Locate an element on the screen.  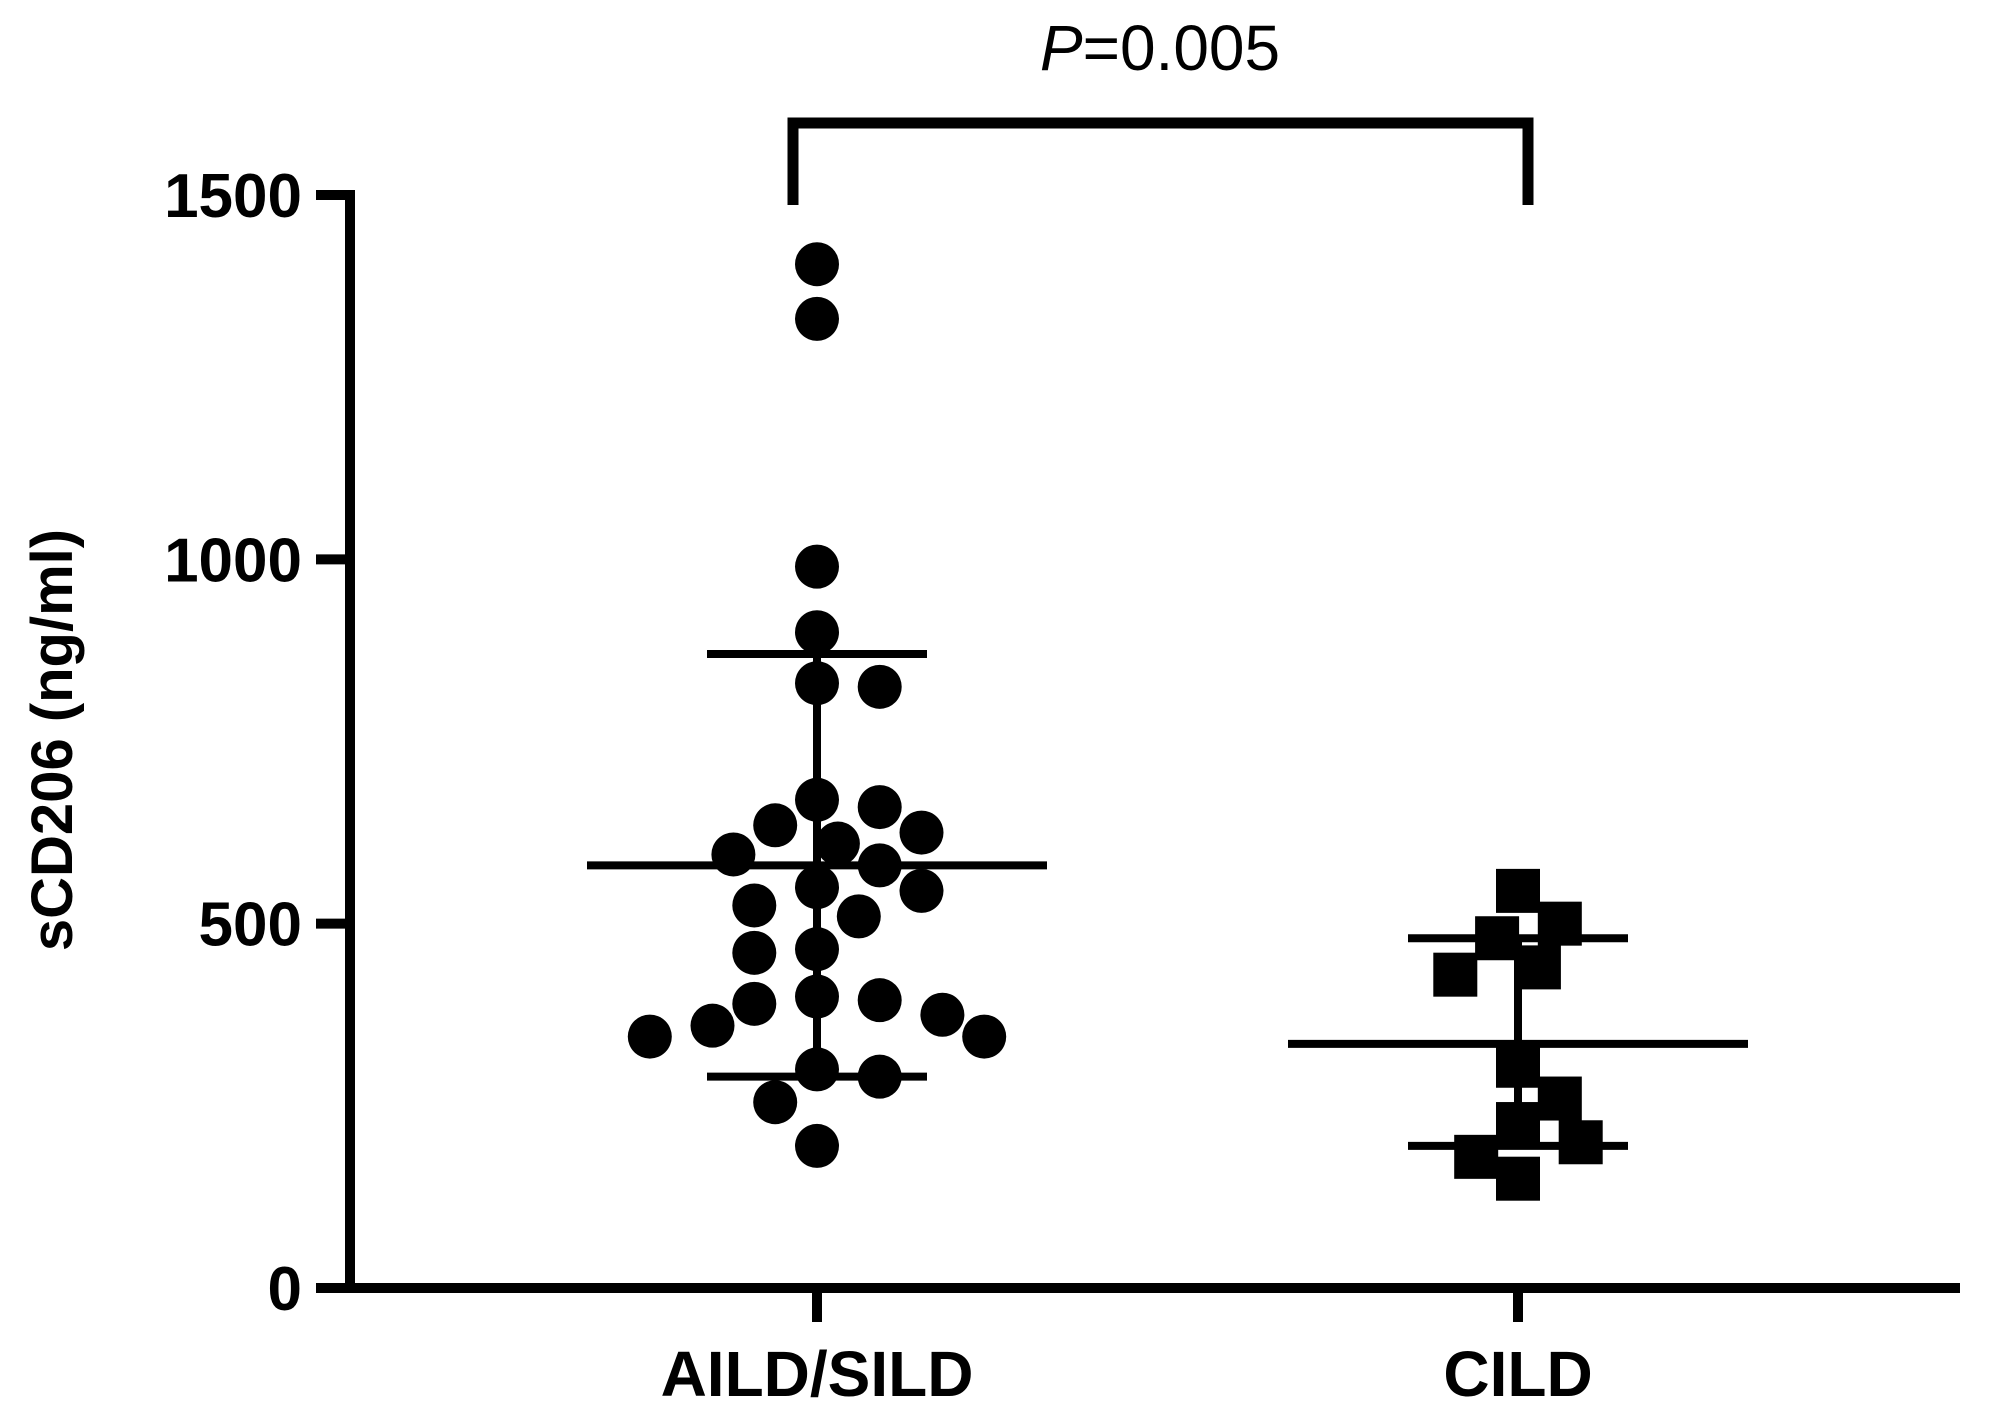
y-tick-label: 1500 is located at coordinates (233, 196).